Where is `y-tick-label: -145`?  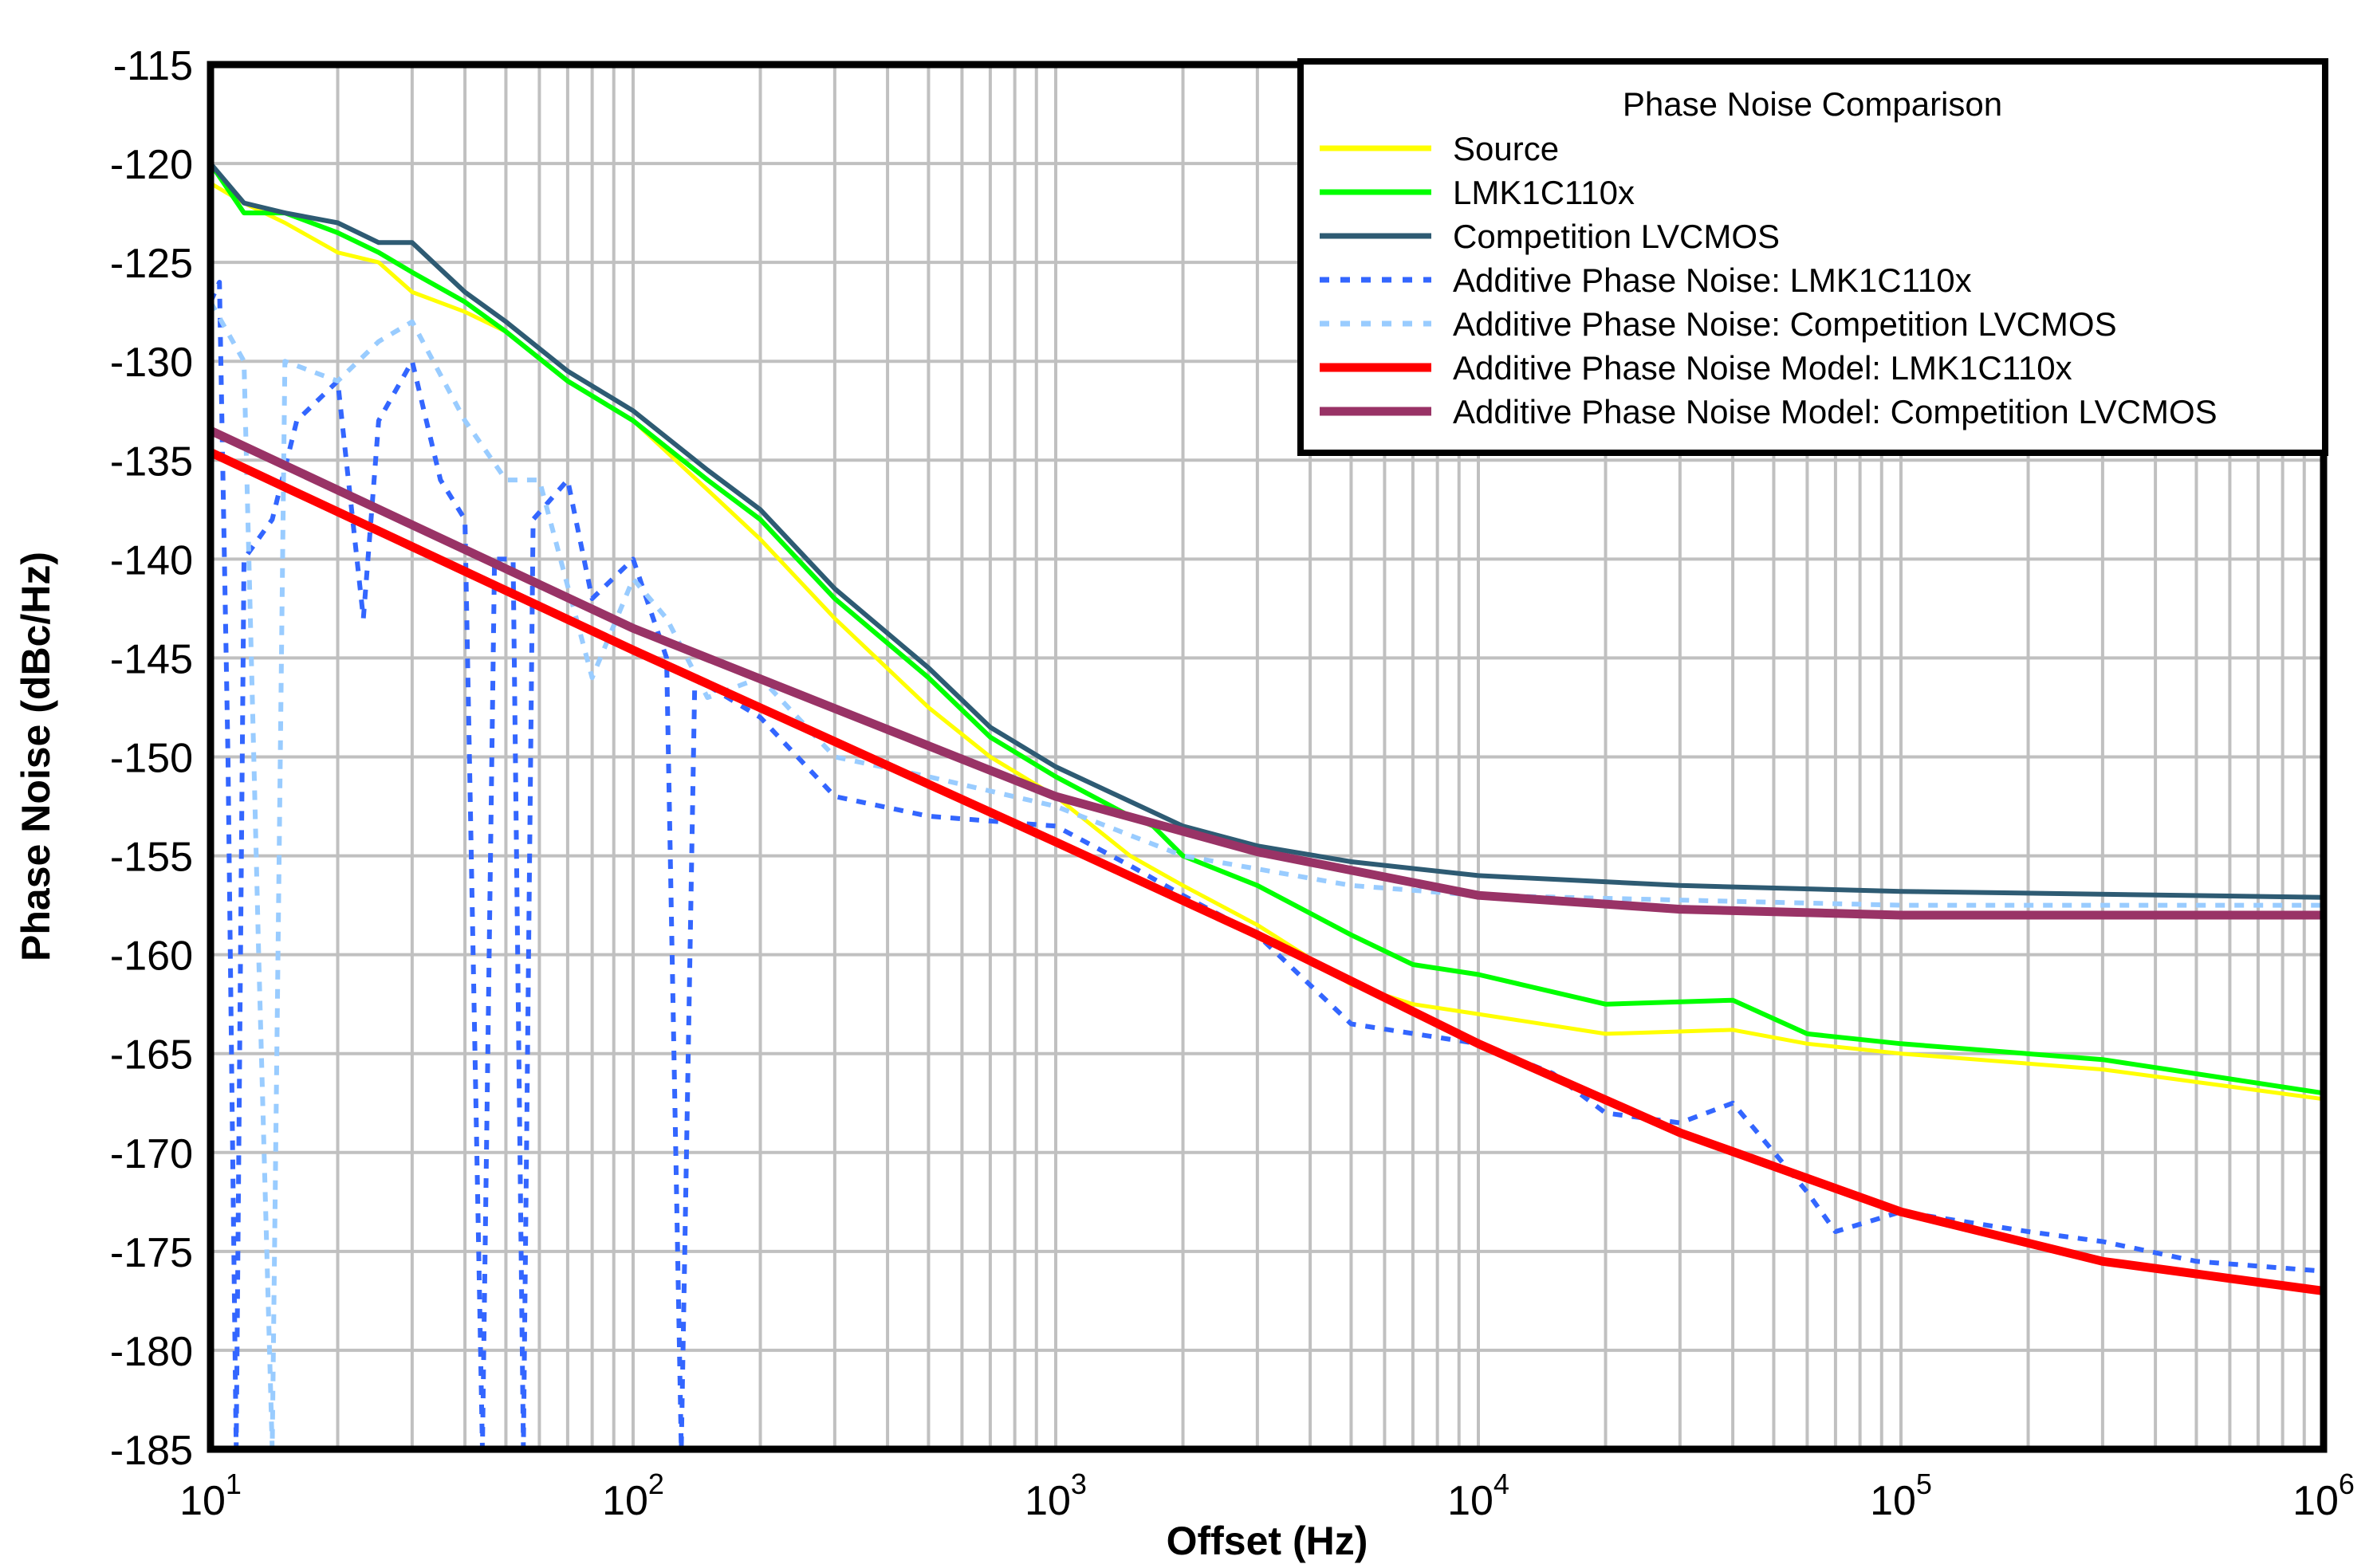
y-tick-label: -145 is located at coordinates (151, 659).